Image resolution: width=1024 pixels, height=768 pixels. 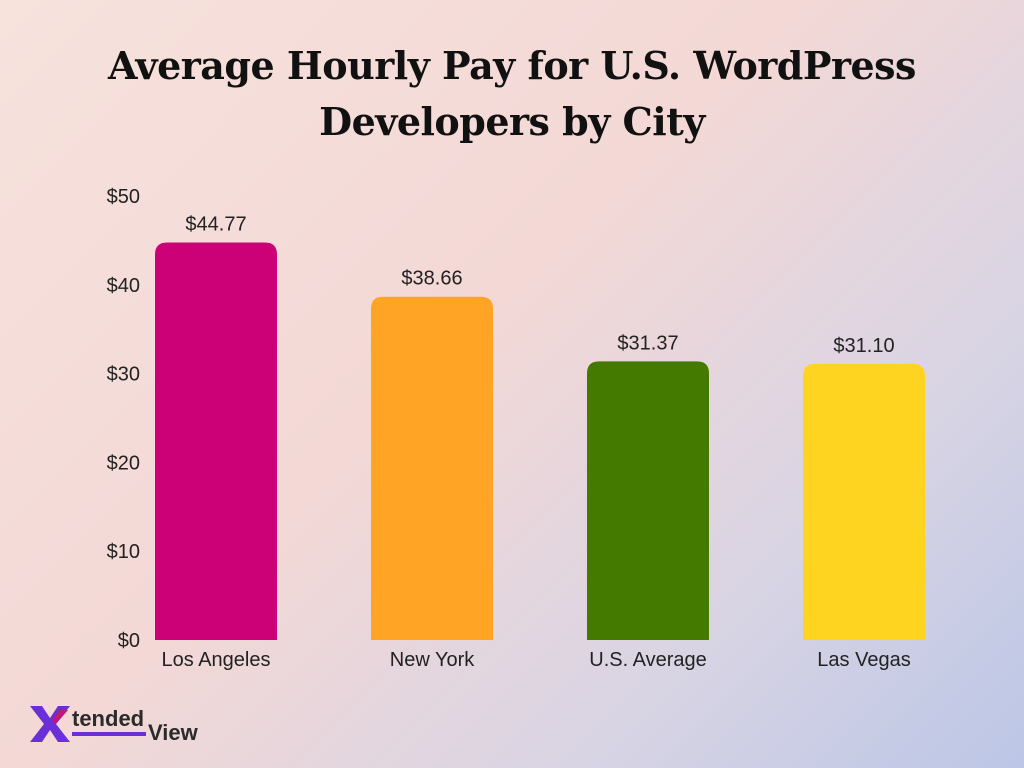 What do you see at coordinates (123, 197) in the screenshot?
I see `y-tick-label: $50` at bounding box center [123, 197].